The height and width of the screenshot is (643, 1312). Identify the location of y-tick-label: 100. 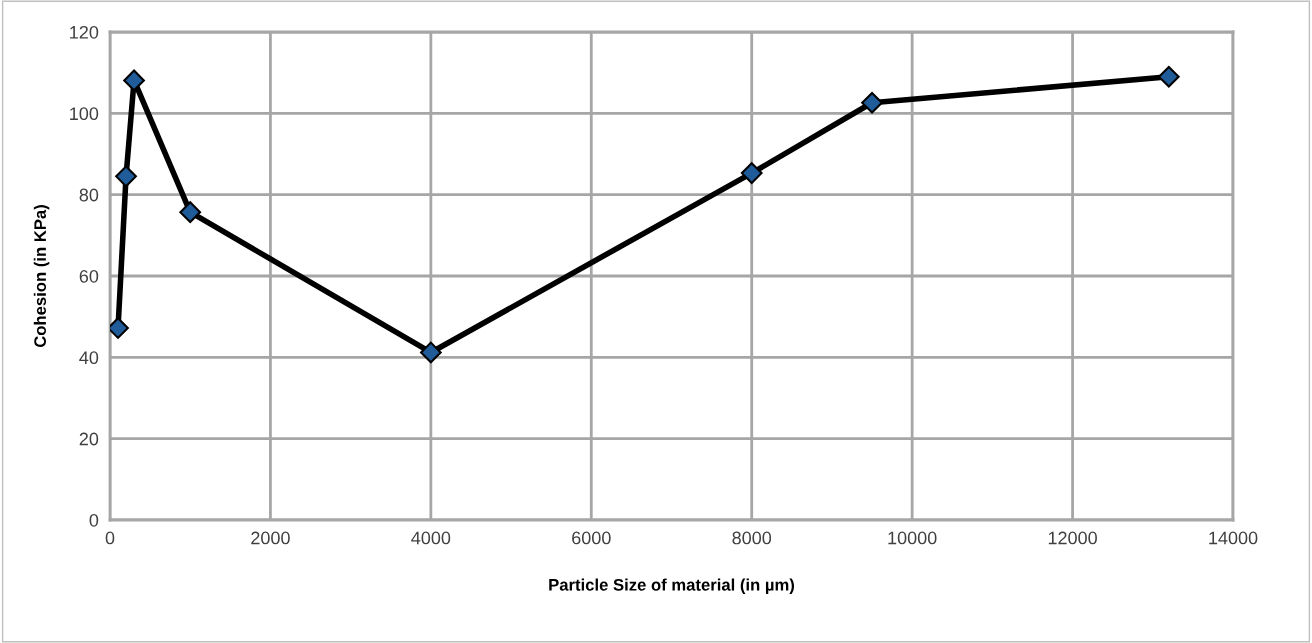
(84, 114).